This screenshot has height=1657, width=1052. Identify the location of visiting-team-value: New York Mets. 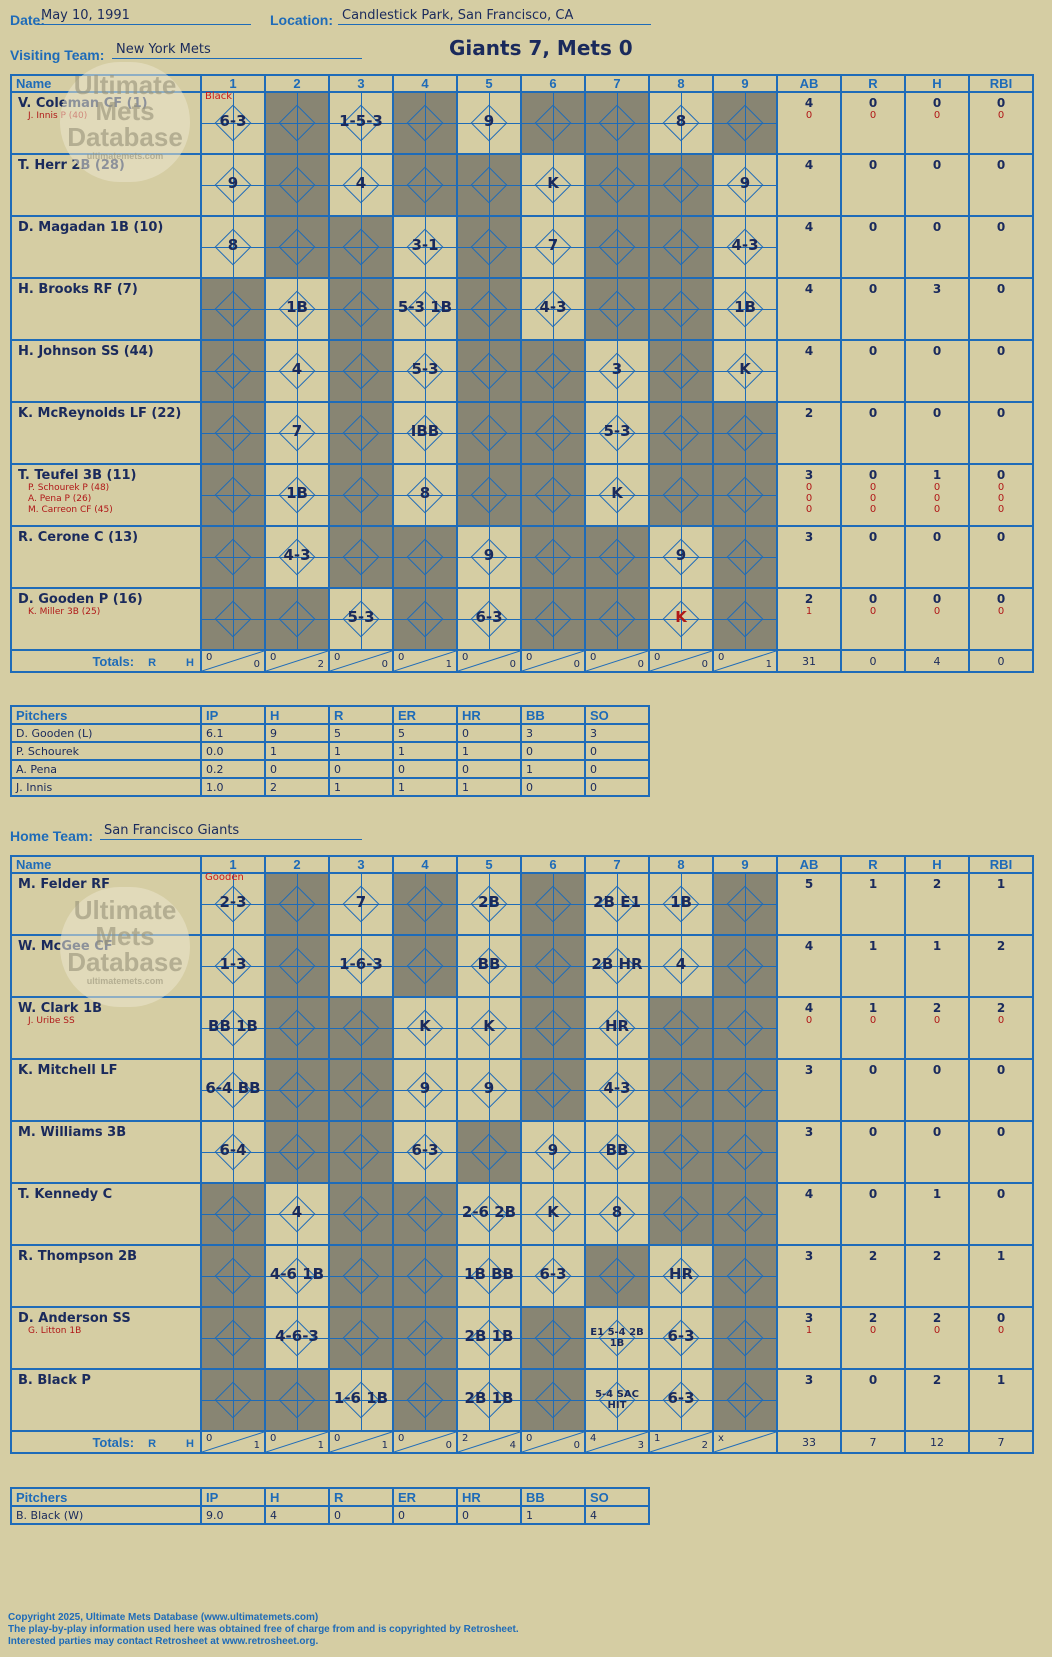
(237, 50).